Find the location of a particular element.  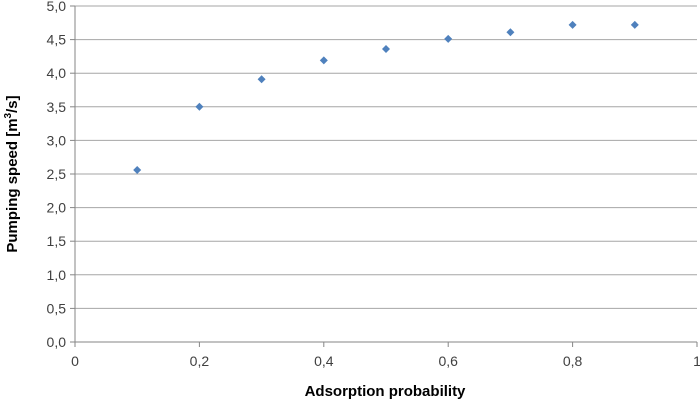

x-tick-label: 0,4 is located at coordinates (324, 361).